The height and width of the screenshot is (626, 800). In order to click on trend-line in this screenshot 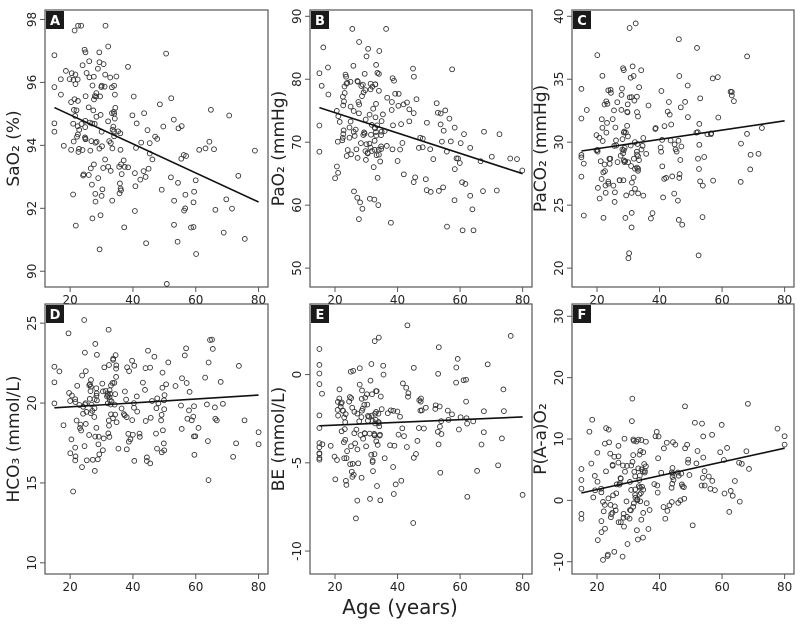, I will do `click(421, 421)`.